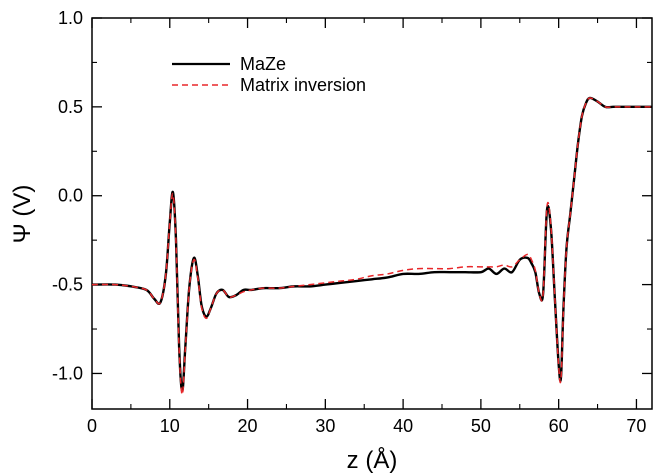  Describe the element at coordinates (636, 426) in the screenshot. I see `x-tick-label: 70` at that location.